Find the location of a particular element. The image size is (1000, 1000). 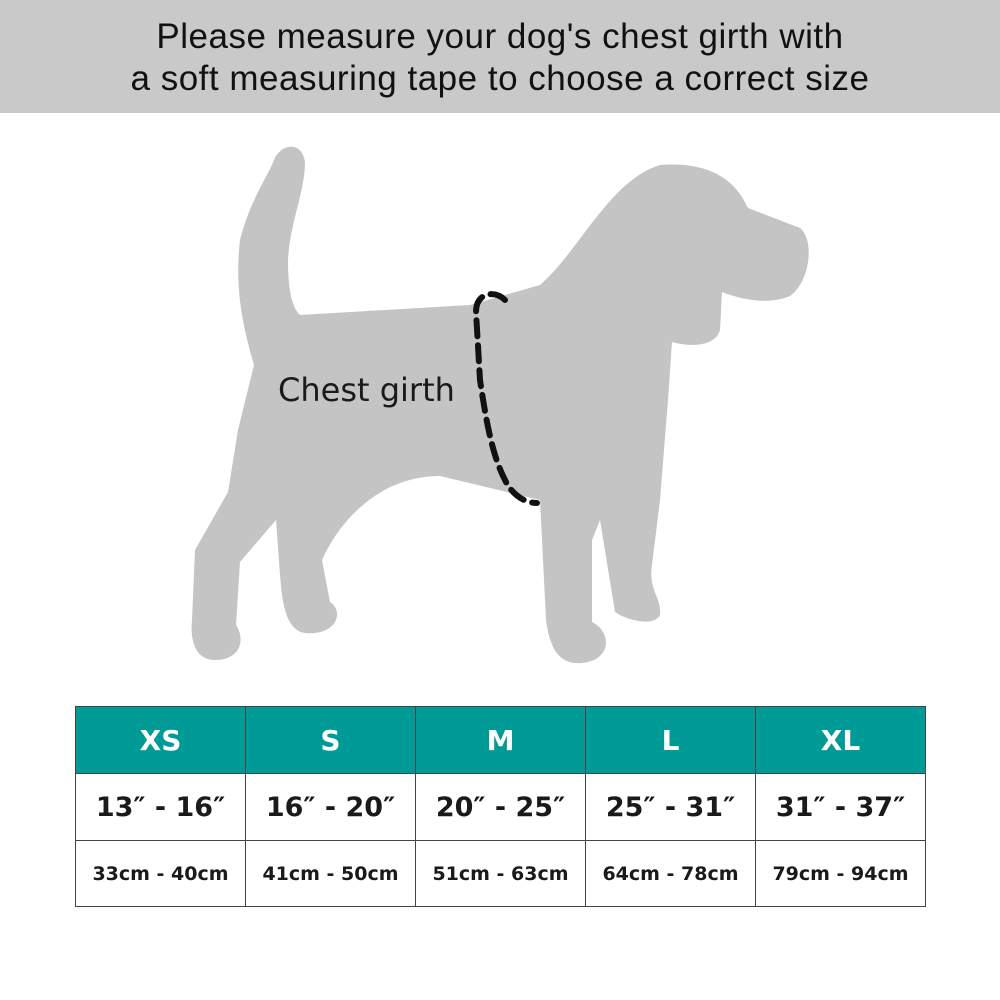

cm-cell: 64cm - 78cm is located at coordinates (670, 873).